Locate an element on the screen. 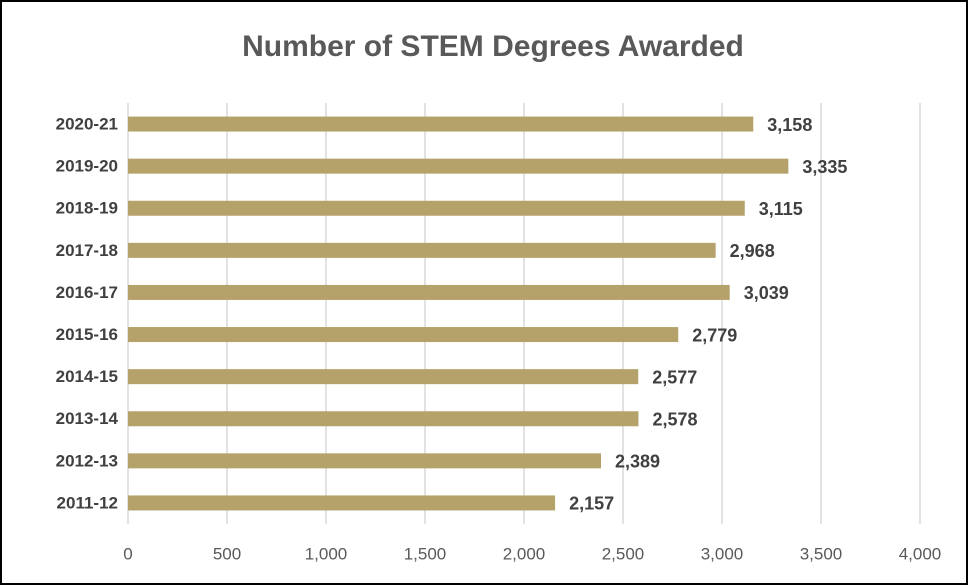 The width and height of the screenshot is (969, 586). x-tick-label: 1,000 is located at coordinates (326, 553).